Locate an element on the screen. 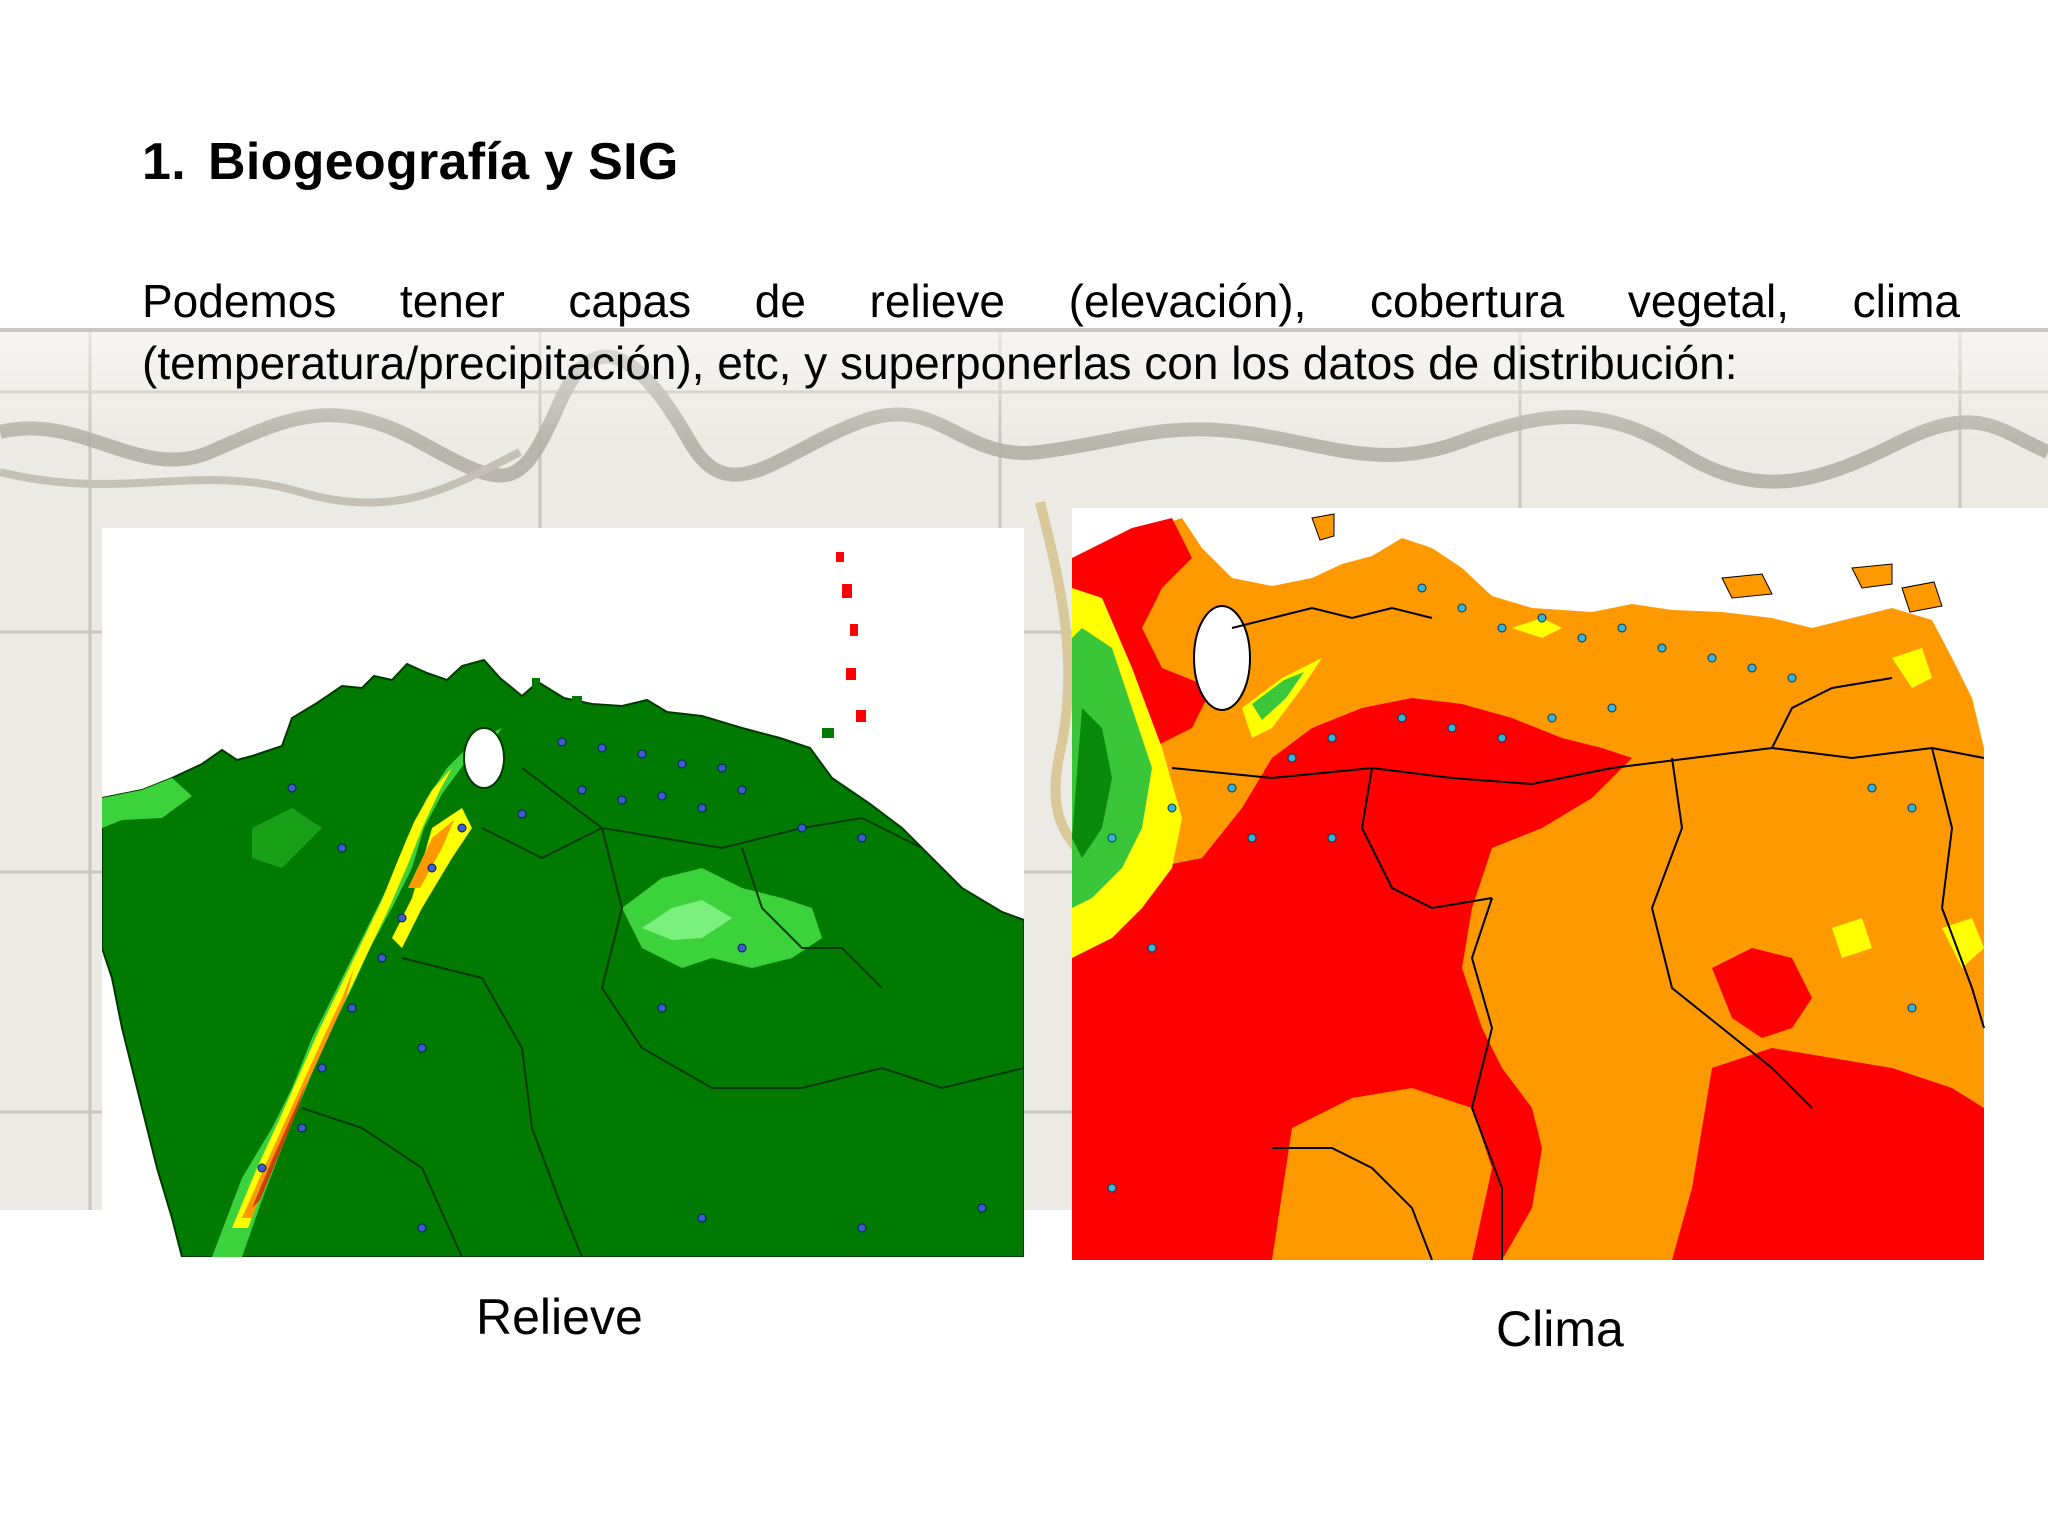 This screenshot has height=1536, width=2048. relieve-caption: Relieve is located at coordinates (559, 1317).